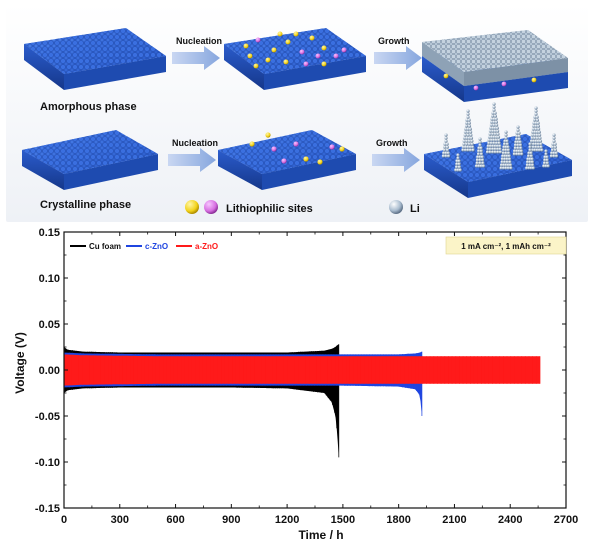  Describe the element at coordinates (144, 246) in the screenshot. I see `chart-legend: Cu foam c-ZnO a-ZnO` at that location.